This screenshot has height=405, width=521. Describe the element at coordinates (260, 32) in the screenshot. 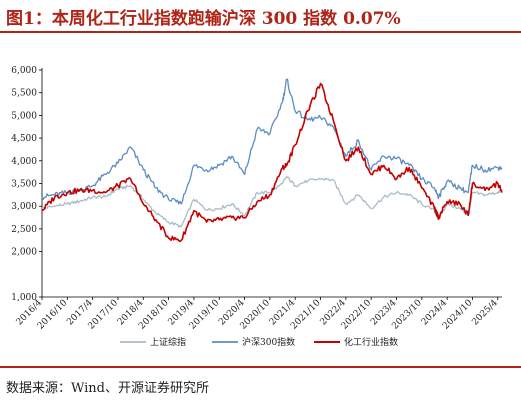

I see `top-divider` at that location.